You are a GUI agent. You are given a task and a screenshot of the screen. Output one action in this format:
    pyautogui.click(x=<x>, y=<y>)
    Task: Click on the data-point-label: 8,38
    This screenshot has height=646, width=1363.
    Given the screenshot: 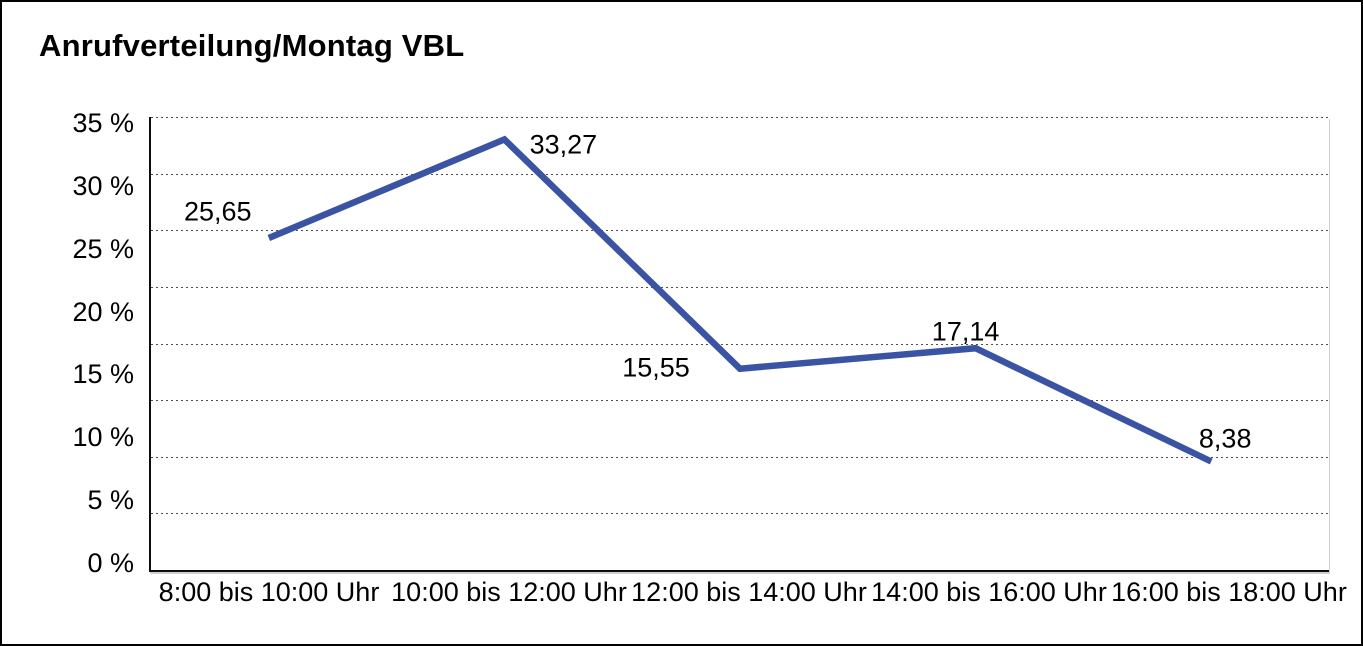 What is the action you would take?
    pyautogui.click(x=1225, y=438)
    